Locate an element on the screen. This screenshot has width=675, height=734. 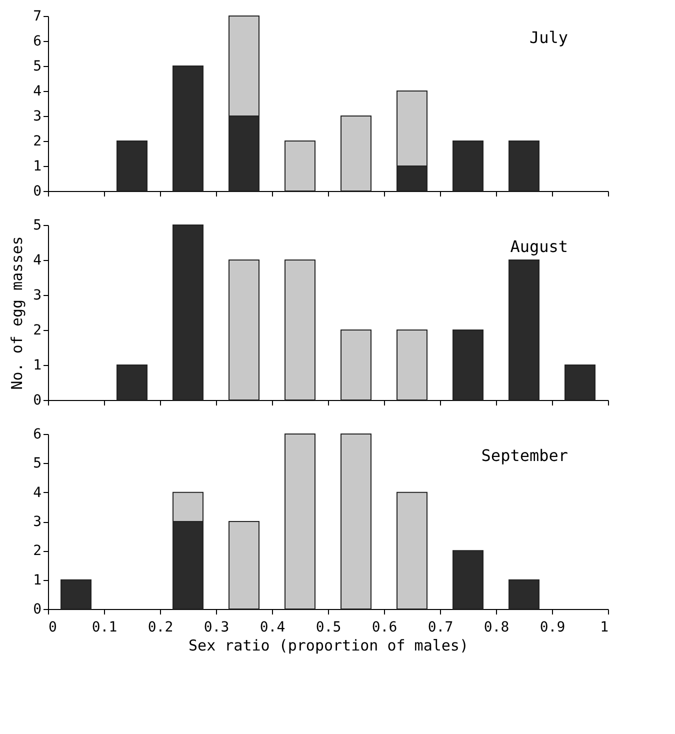
x-tick-label: 0.2 is located at coordinates (161, 628).